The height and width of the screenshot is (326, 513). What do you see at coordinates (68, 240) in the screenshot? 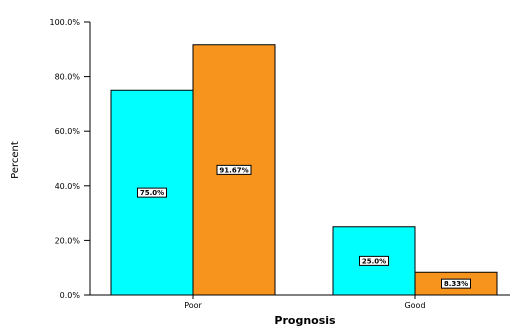
I see `y-tick-label: 20.0%` at bounding box center [68, 240].